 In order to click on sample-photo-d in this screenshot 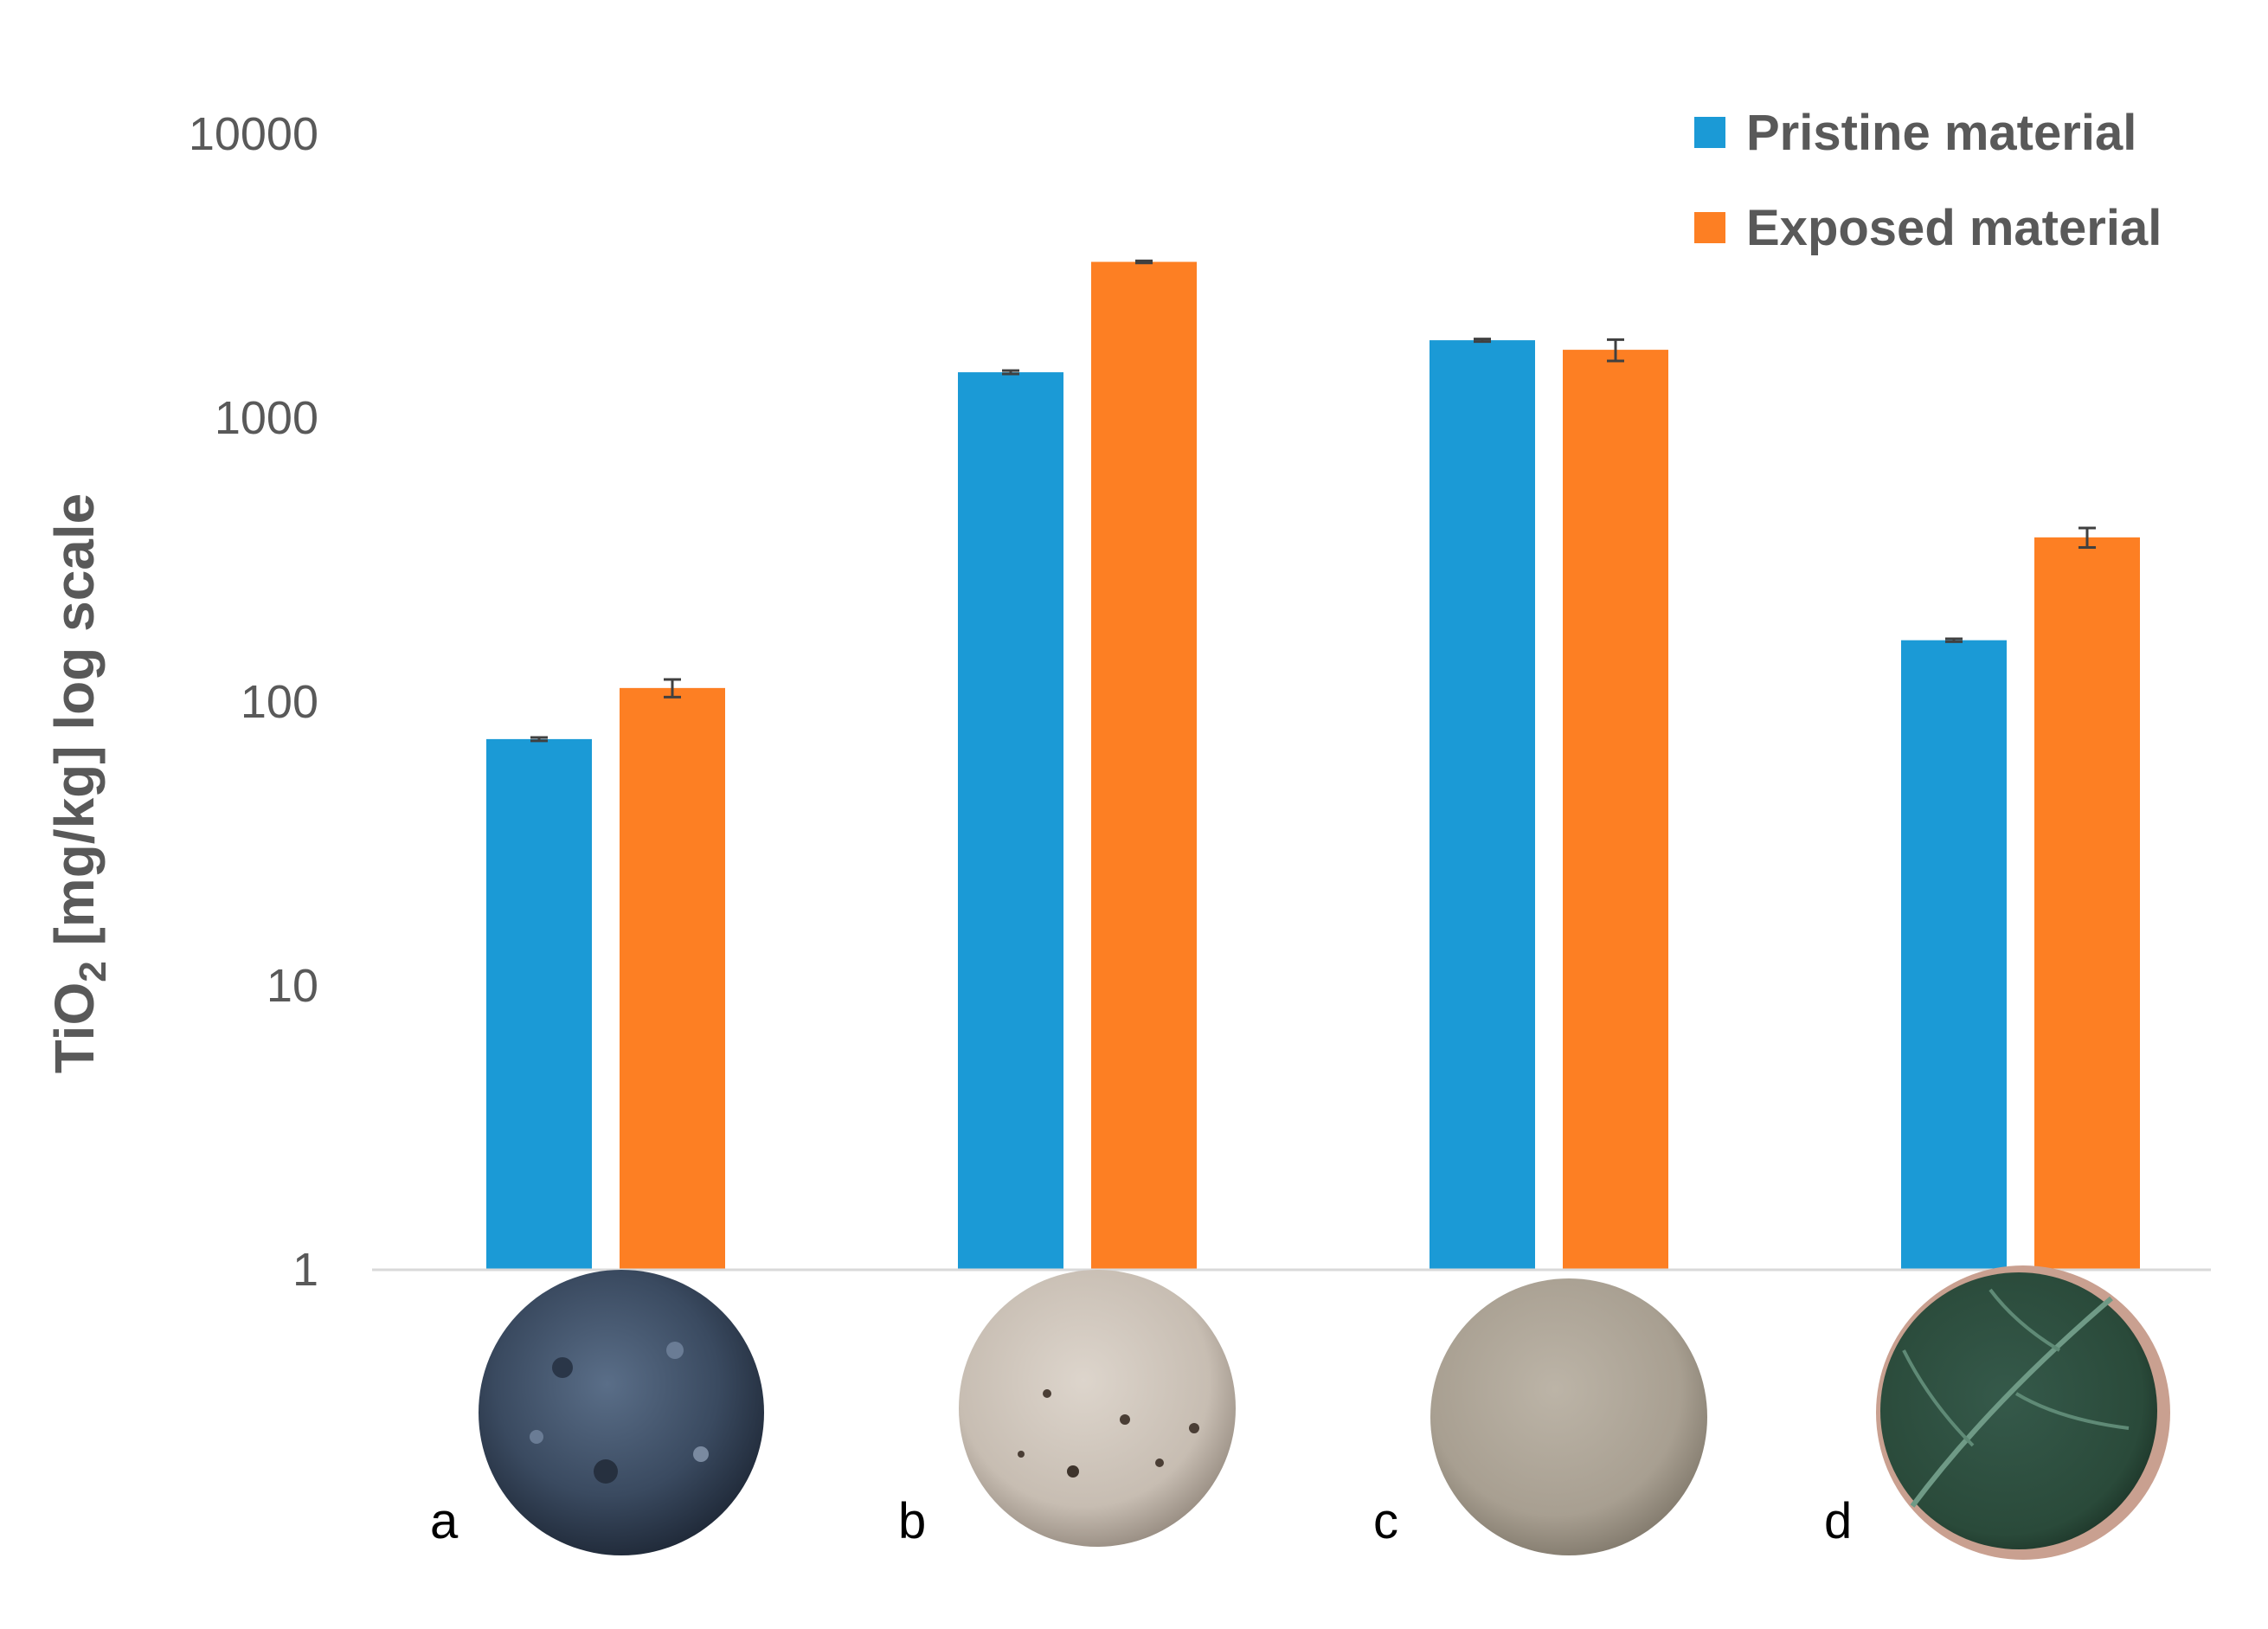, I will do `click(2023, 1412)`.